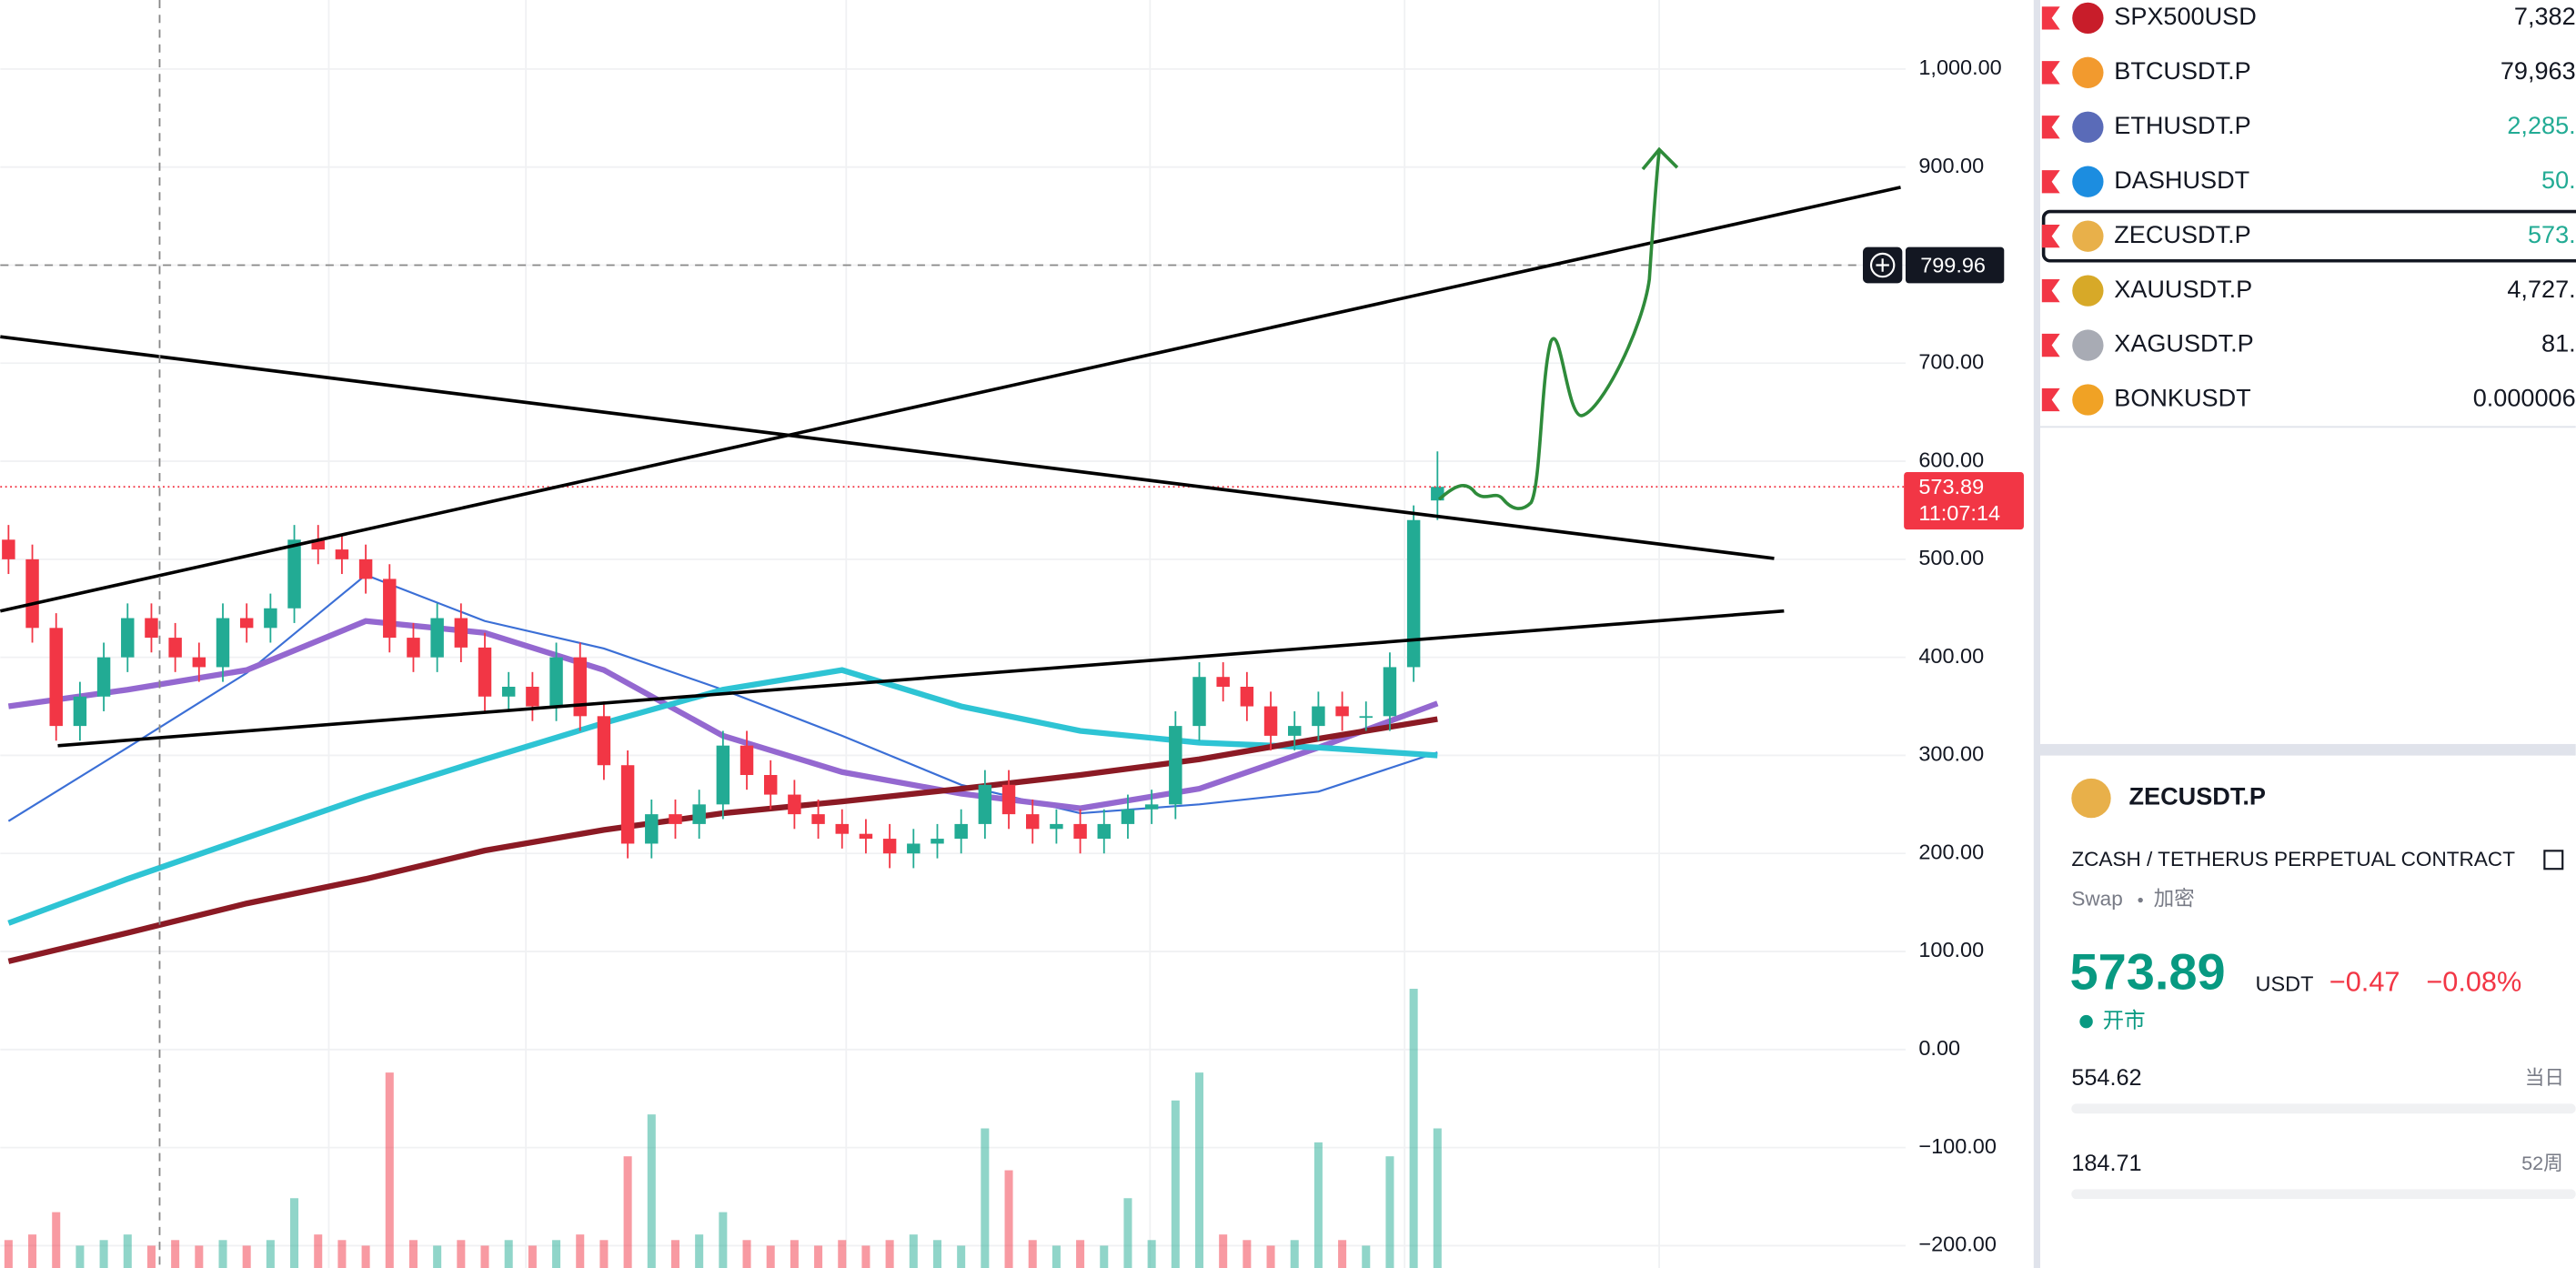 The width and height of the screenshot is (2576, 1268). I want to click on last-price-box, so click(1964, 501).